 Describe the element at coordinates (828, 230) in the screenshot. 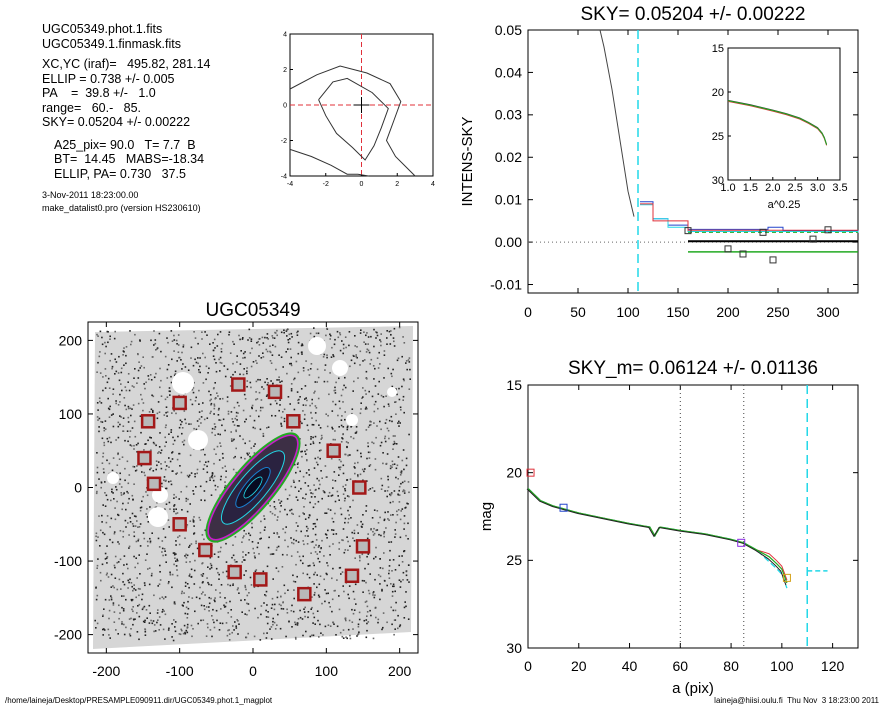

I see `intens-sky-square` at that location.